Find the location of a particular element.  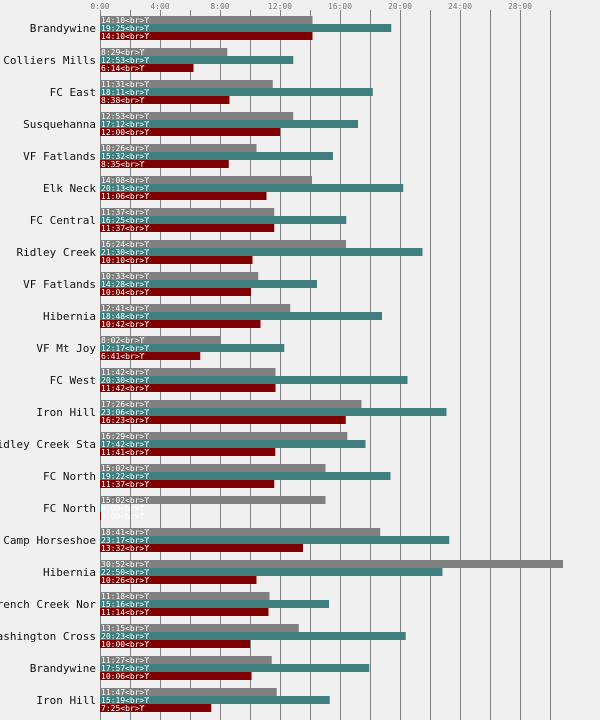

data-label: 14:28<br>ϒ is located at coordinates (125, 284).